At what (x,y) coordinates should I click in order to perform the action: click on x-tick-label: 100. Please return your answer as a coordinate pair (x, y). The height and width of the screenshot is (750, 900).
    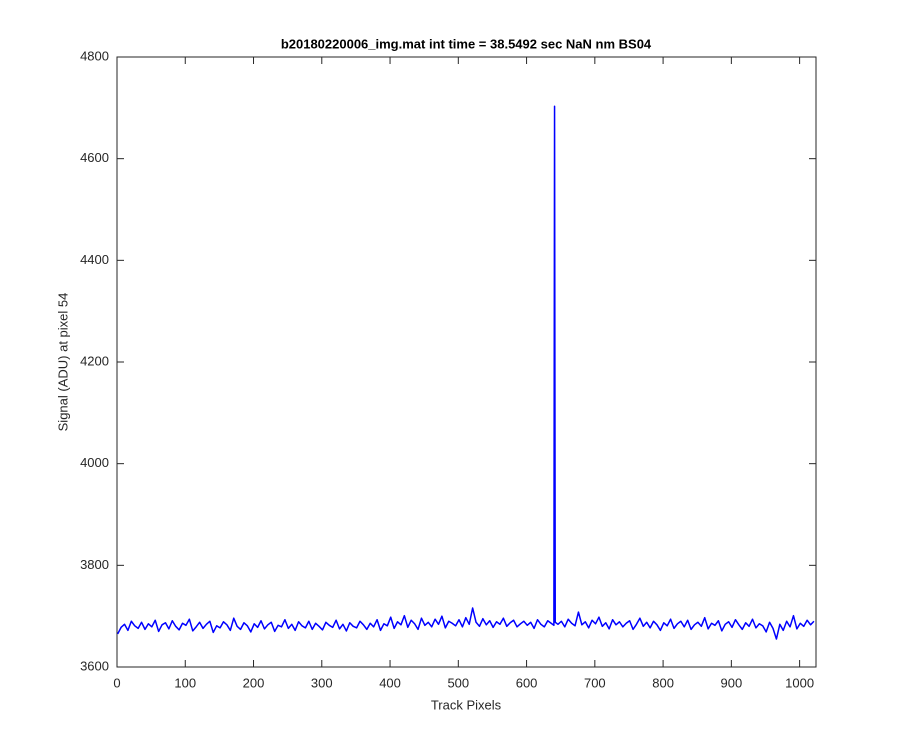
    Looking at the image, I should click on (185, 682).